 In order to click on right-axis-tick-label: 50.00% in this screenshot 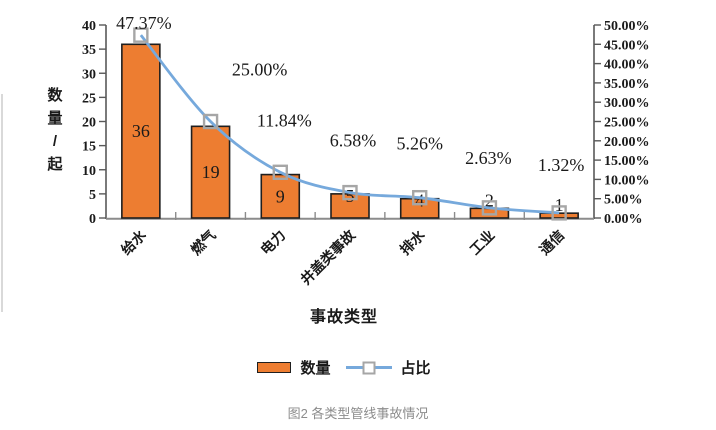, I will do `click(627, 26)`.